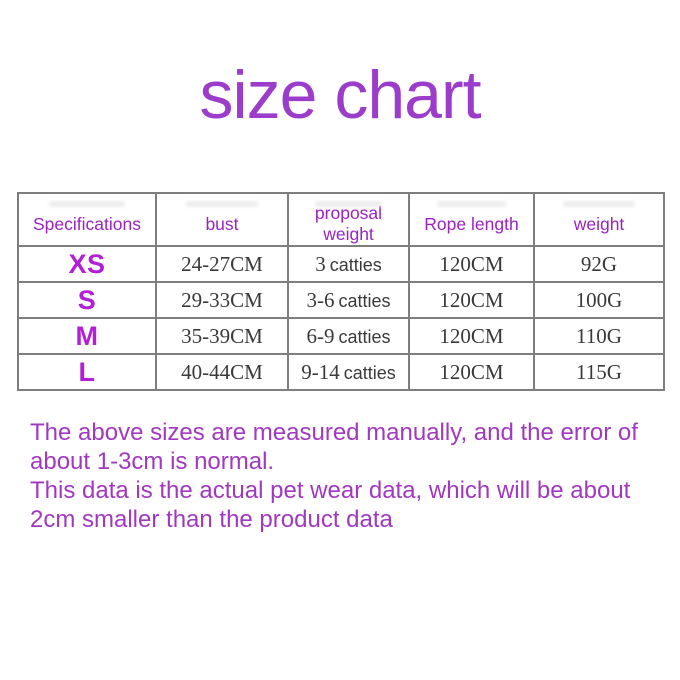 Image resolution: width=680 pixels, height=680 pixels. Describe the element at coordinates (222, 336) in the screenshot. I see `bust-cell: 35-39CM` at that location.